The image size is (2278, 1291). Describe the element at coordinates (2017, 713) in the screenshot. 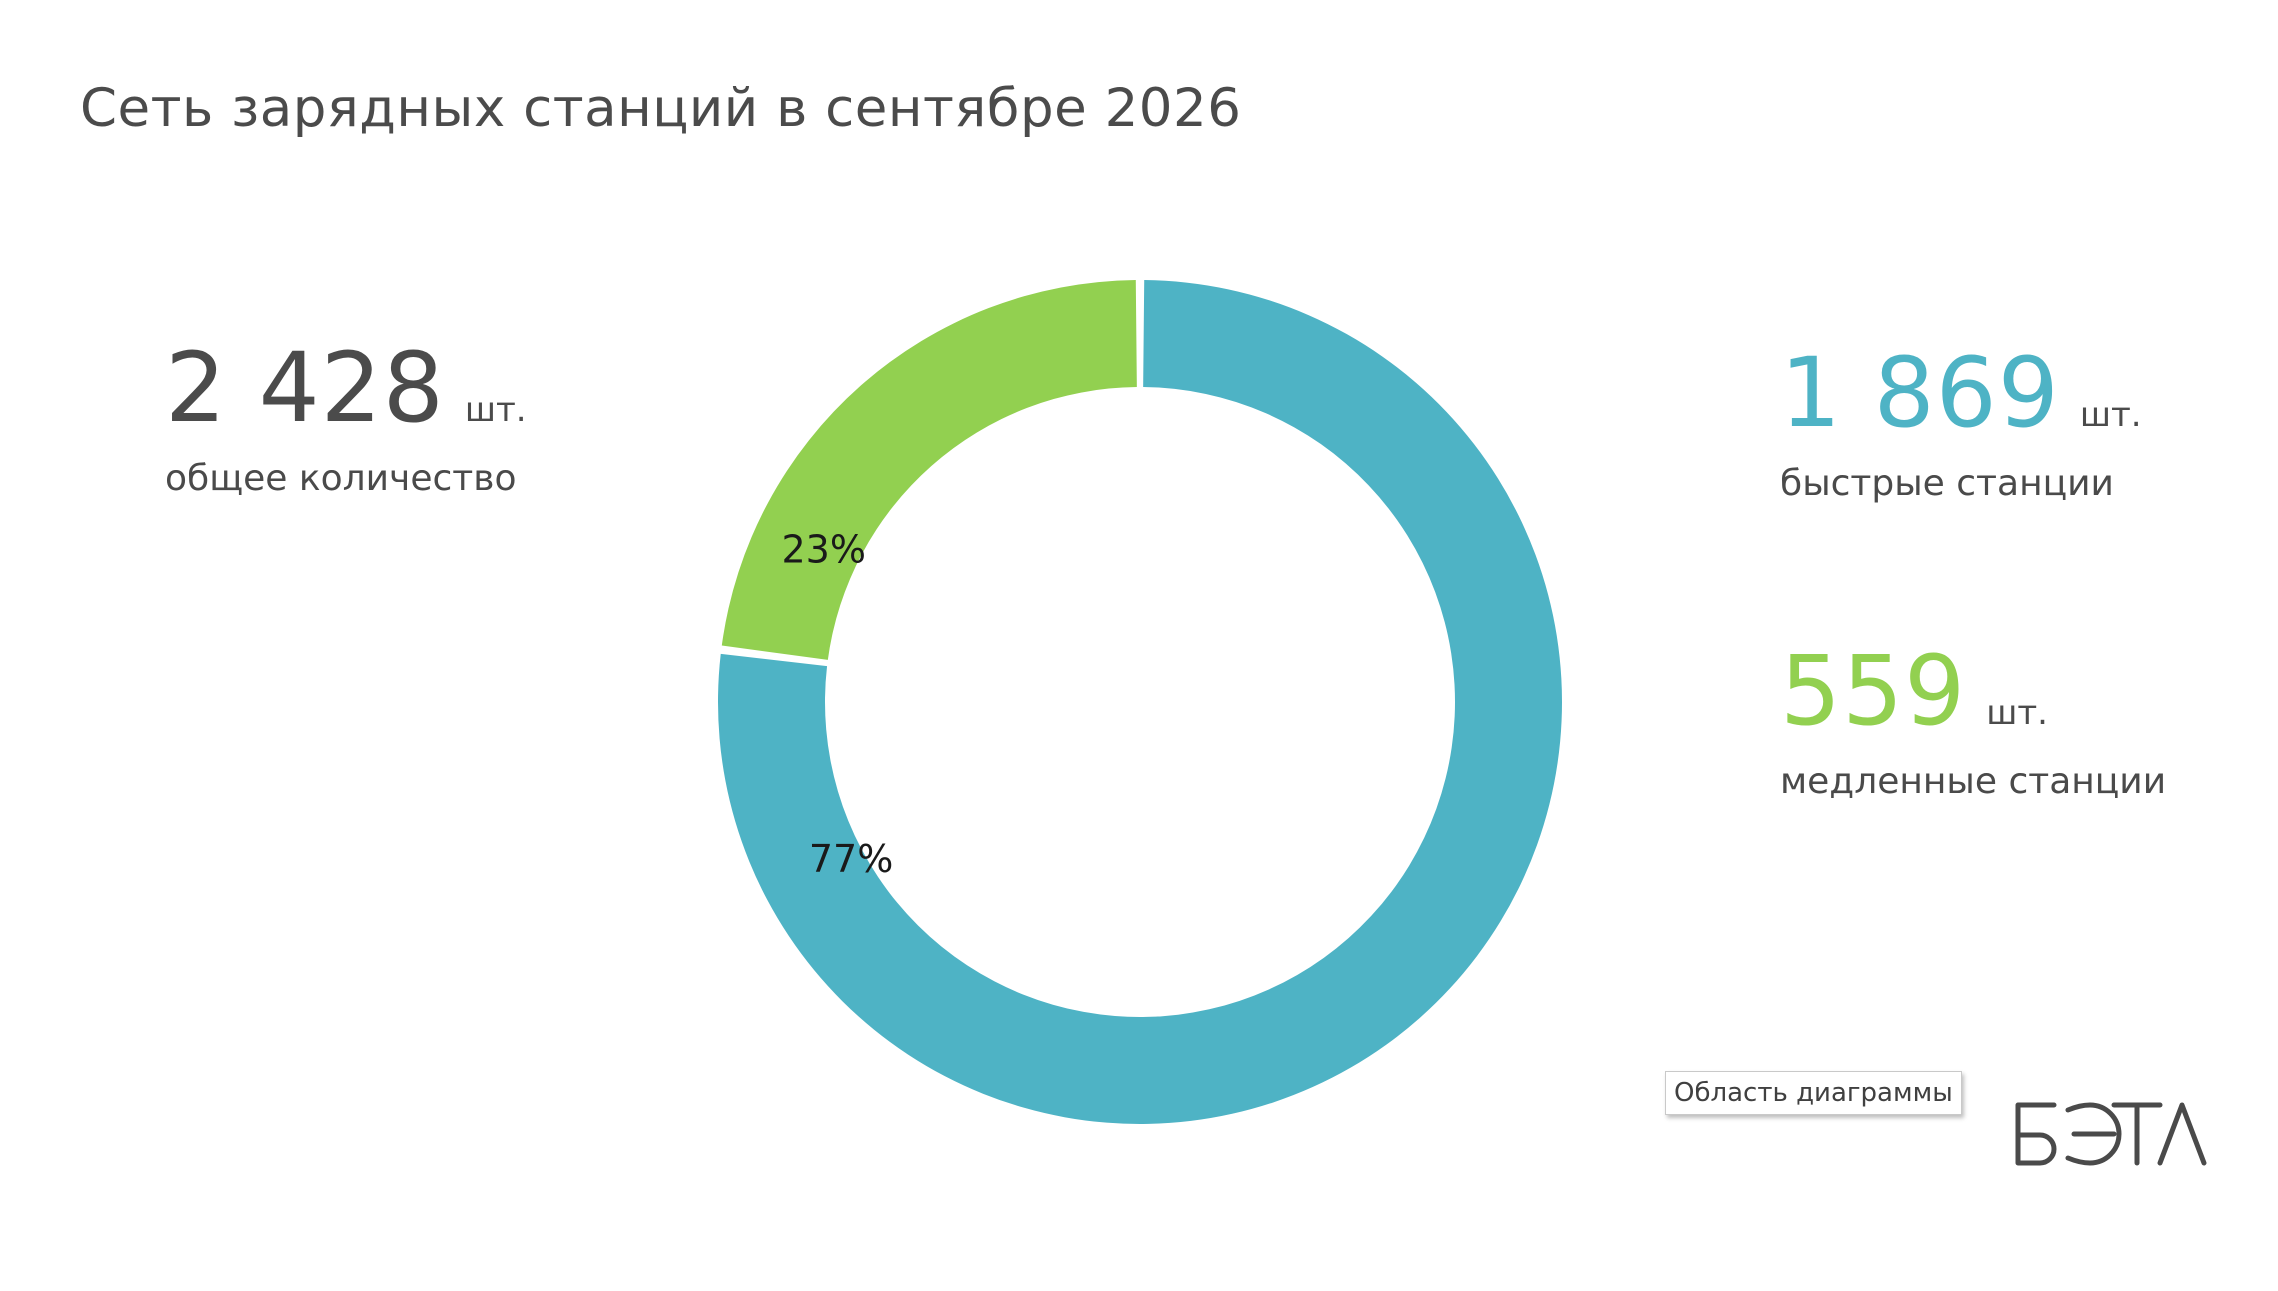

I see `slow-unit: шт.` at that location.